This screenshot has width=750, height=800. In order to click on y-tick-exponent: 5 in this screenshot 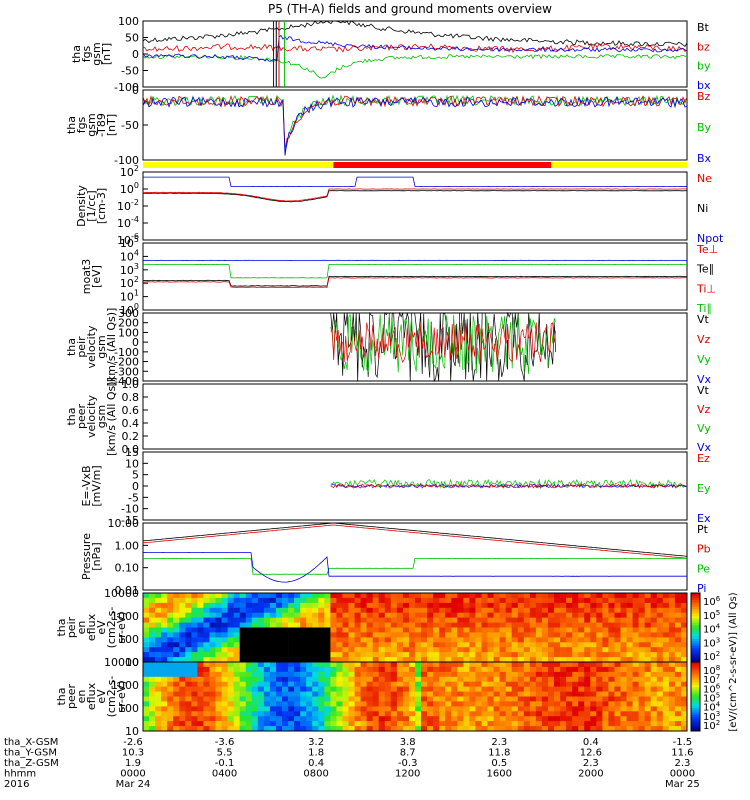, I will do `click(136, 239)`.